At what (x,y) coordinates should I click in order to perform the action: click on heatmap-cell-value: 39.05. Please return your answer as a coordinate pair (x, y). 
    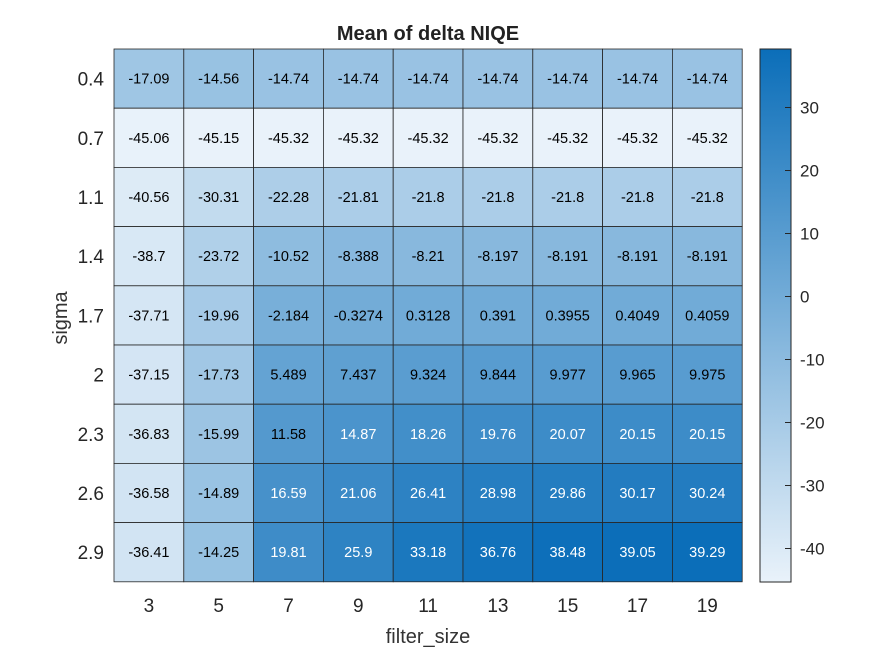
    Looking at the image, I should click on (637, 553).